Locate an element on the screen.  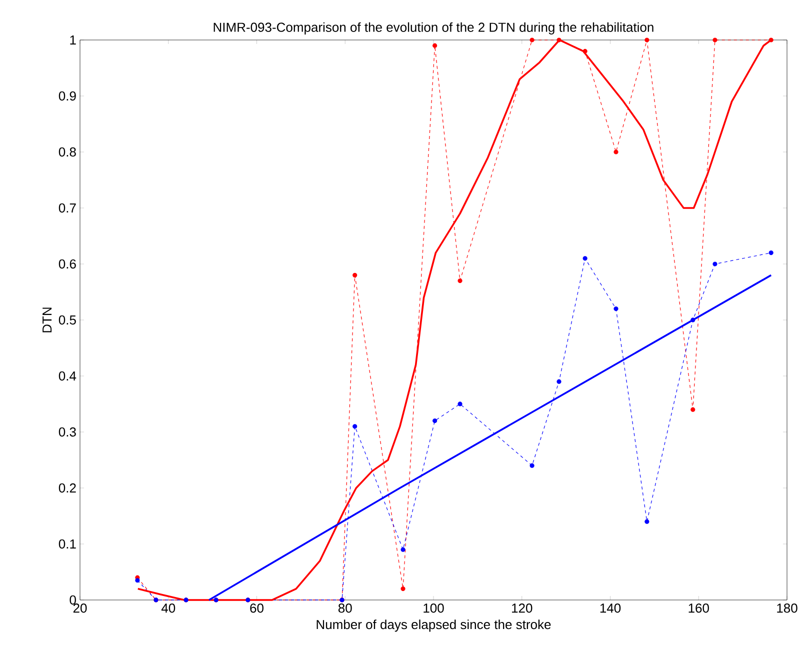
x-tick-label: 160 is located at coordinates (698, 608).